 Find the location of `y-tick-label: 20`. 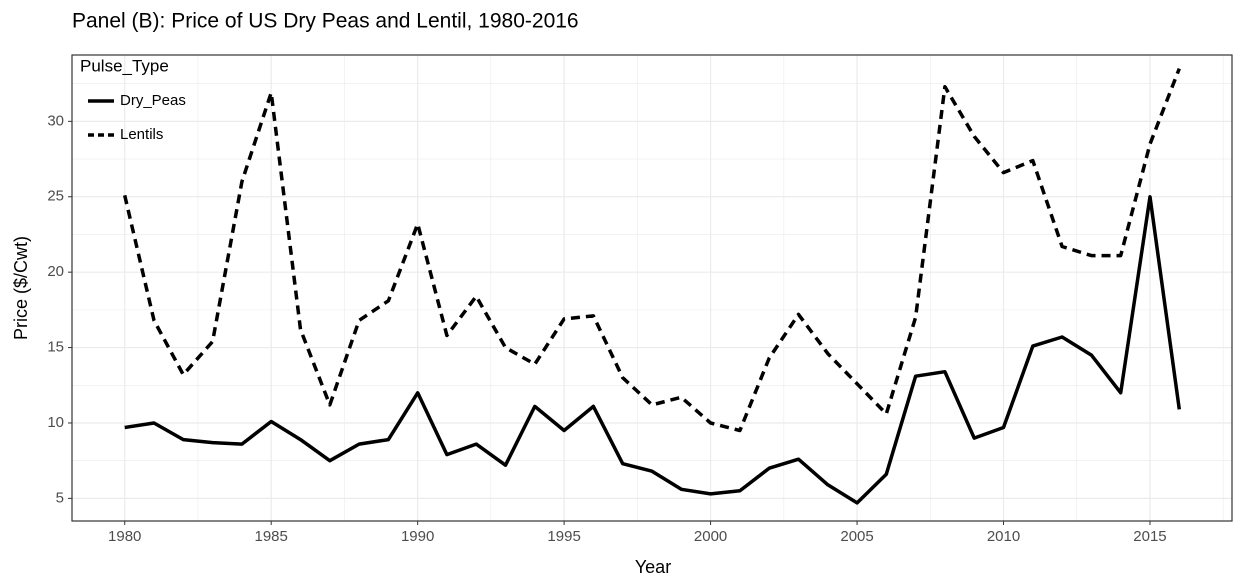

y-tick-label: 20 is located at coordinates (55, 271).